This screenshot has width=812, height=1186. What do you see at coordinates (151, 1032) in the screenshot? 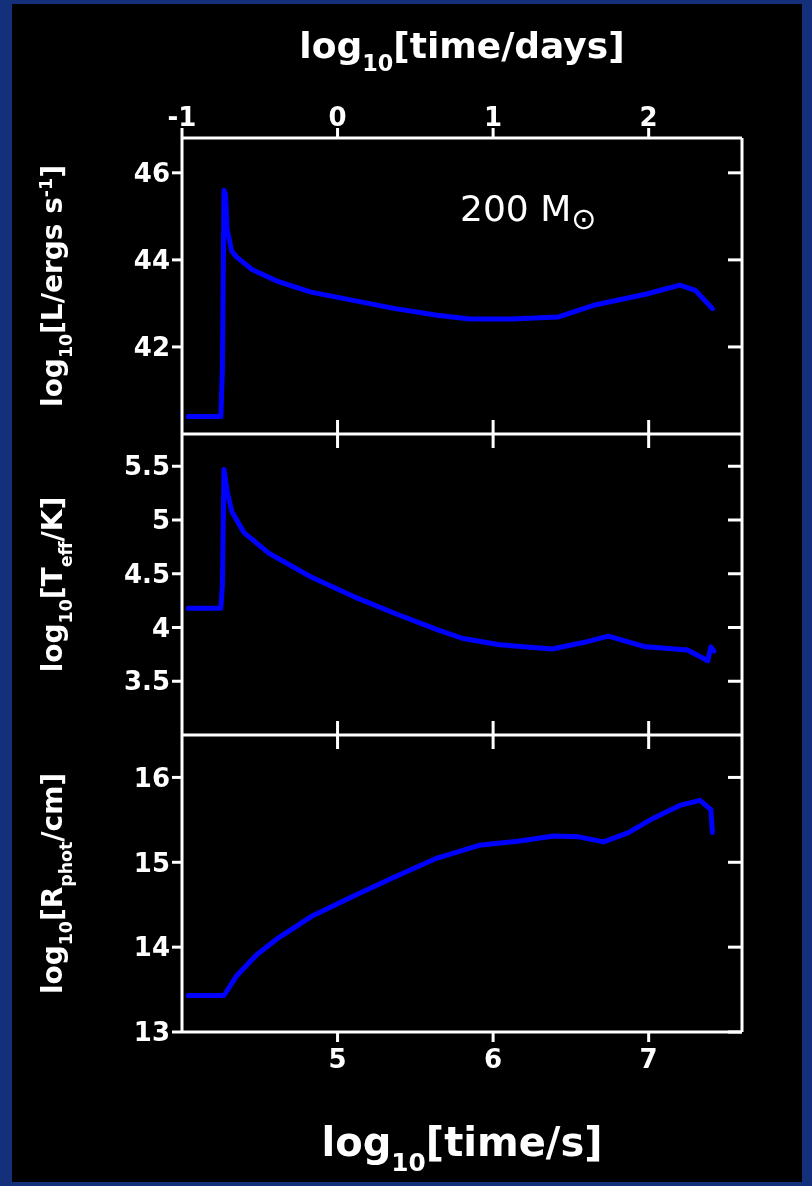
I see `y-tick-label: 13` at bounding box center [151, 1032].